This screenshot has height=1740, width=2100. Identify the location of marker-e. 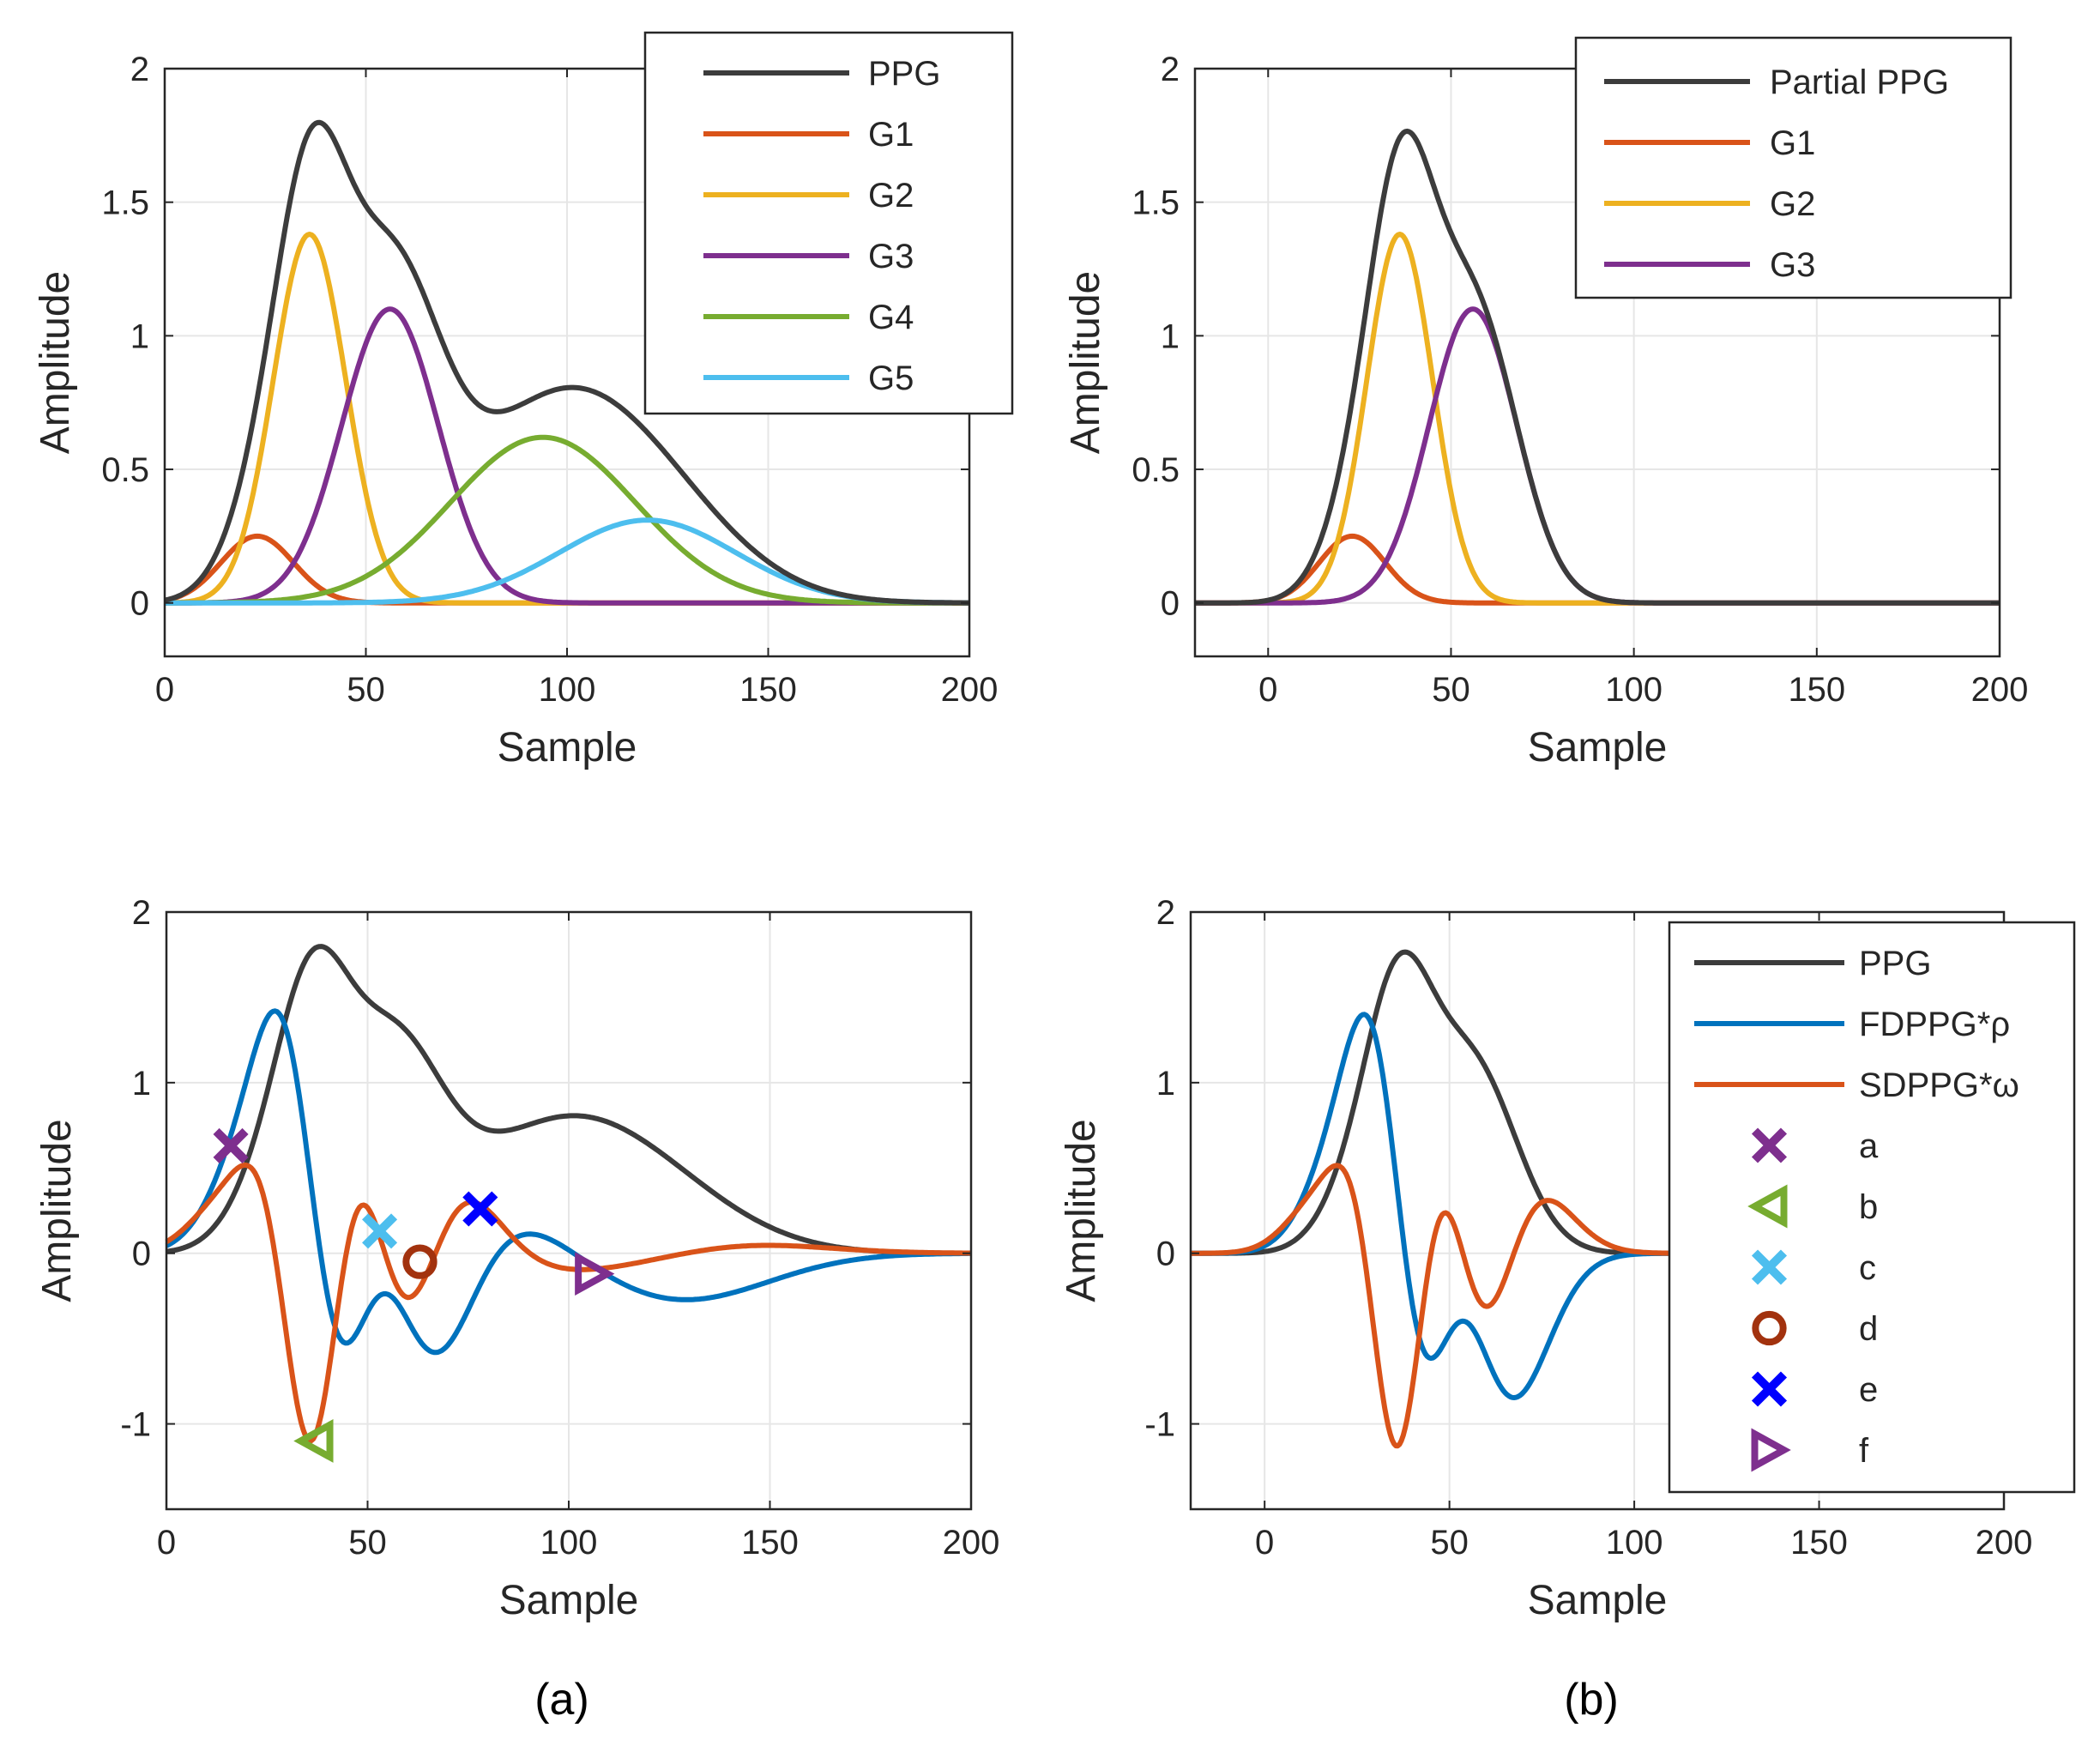
(480, 1209).